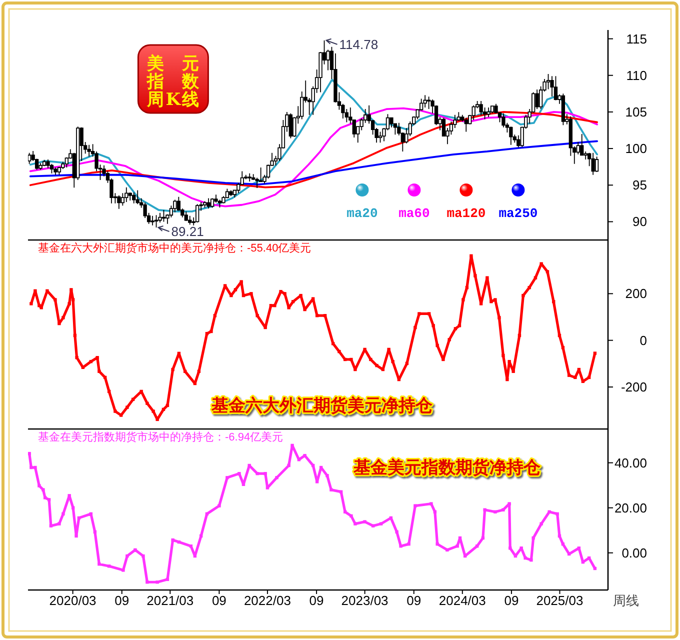  I want to click on annotation: 基金六大外汇期货美元净持仓, so click(322, 405).